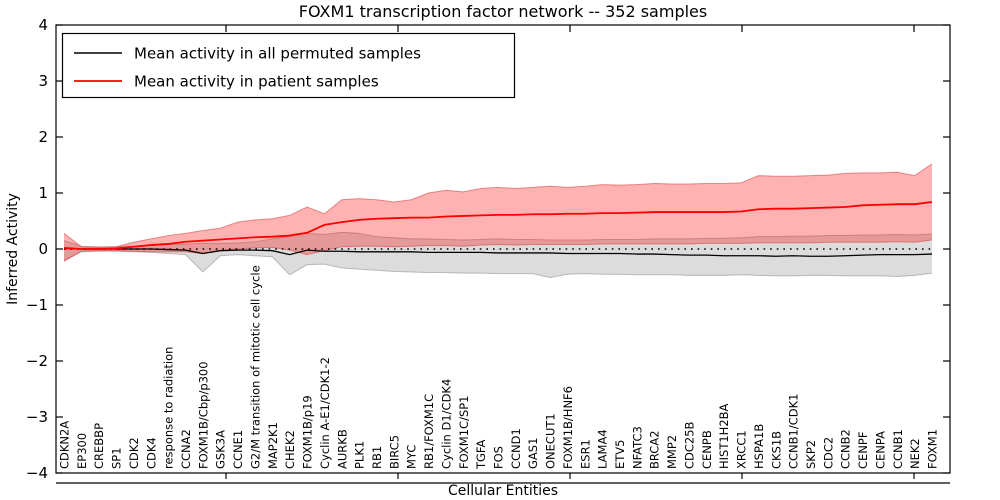  What do you see at coordinates (707, 449) in the screenshot?
I see `category-label: CENPB` at bounding box center [707, 449].